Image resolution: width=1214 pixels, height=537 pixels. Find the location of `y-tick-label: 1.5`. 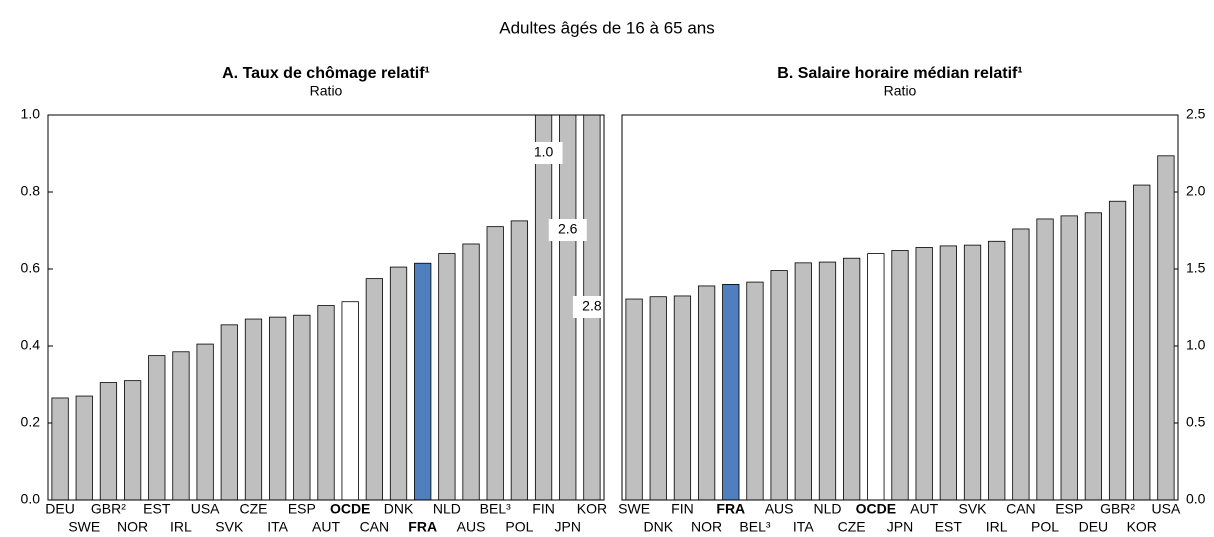

y-tick-label: 1.5 is located at coordinates (1196, 268).